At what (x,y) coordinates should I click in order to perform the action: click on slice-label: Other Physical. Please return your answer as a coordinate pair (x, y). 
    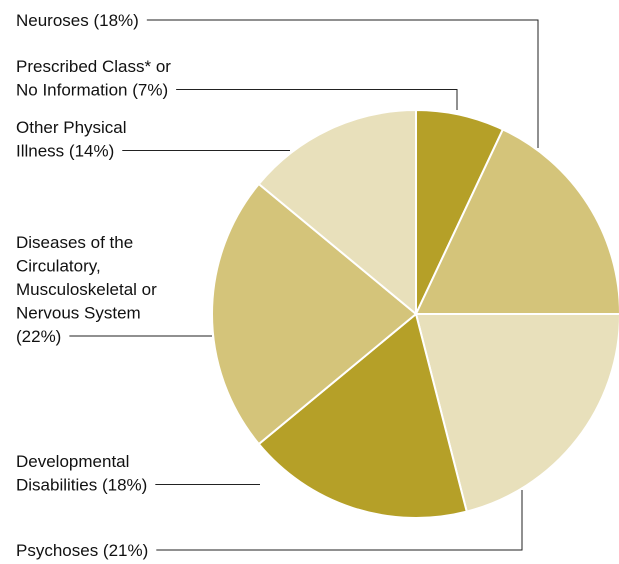
    Looking at the image, I should click on (71, 127).